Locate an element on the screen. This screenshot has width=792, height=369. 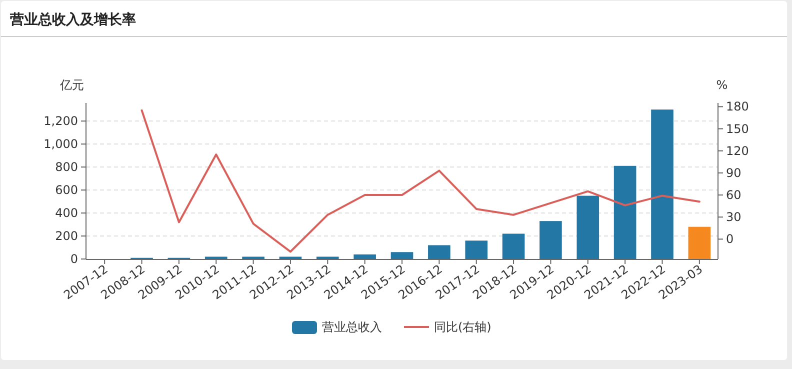
y-tick-label: 600 is located at coordinates (66, 190).